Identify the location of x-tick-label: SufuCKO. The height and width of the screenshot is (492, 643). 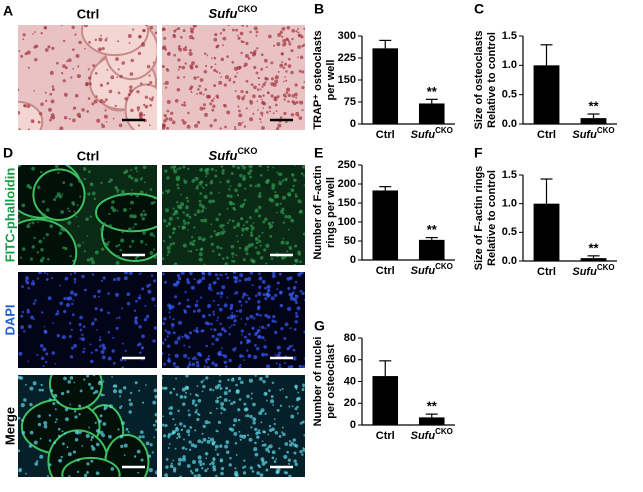
(593, 270).